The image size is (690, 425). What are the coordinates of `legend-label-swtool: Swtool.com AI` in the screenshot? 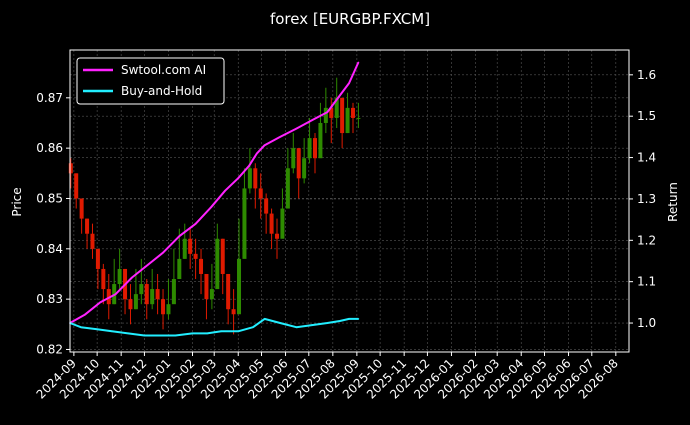 It's located at (163, 70).